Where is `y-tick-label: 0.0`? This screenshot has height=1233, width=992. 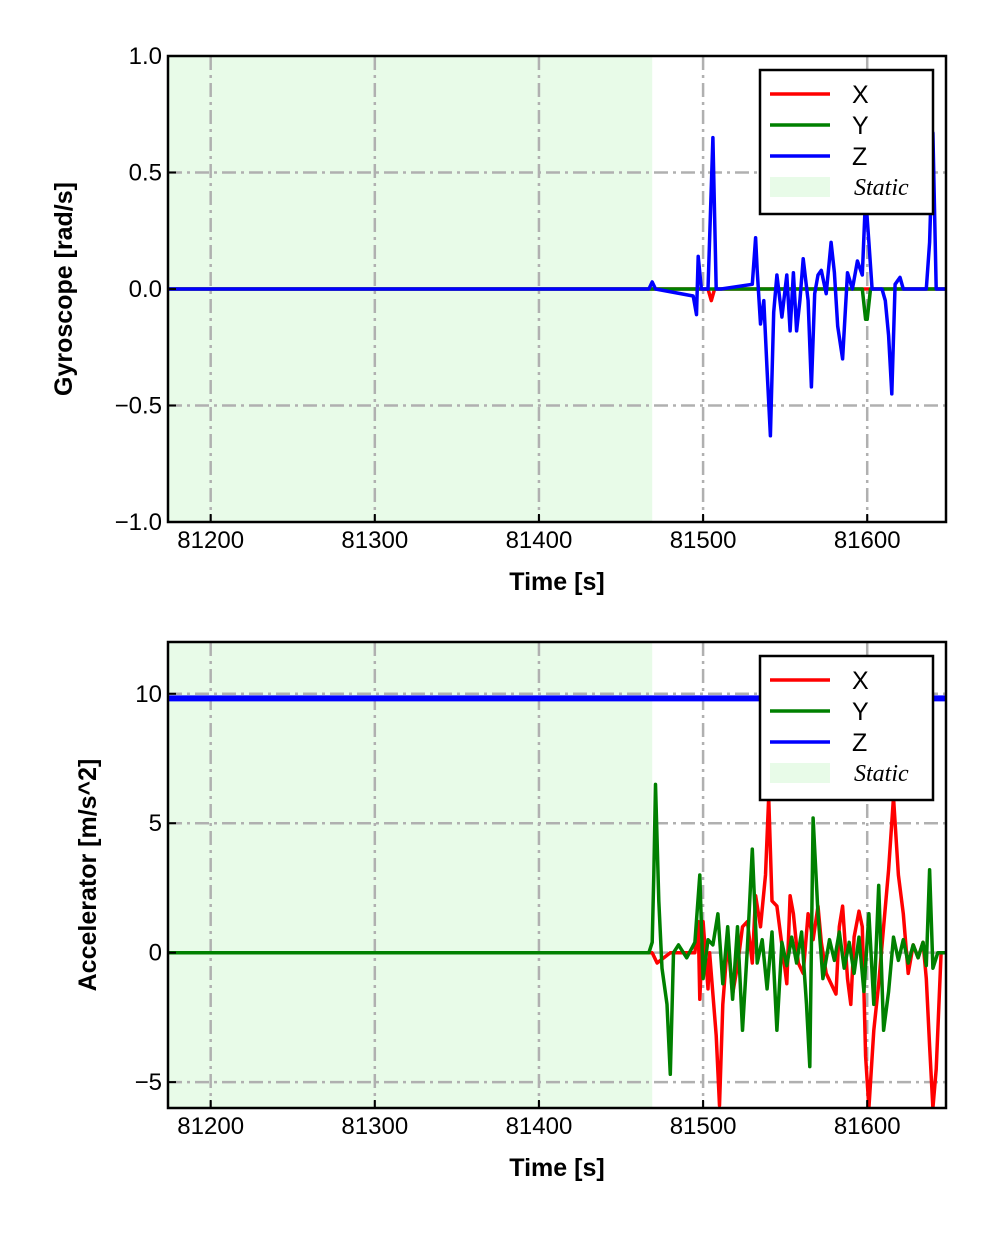
y-tick-label: 0.0 is located at coordinates (145, 289).